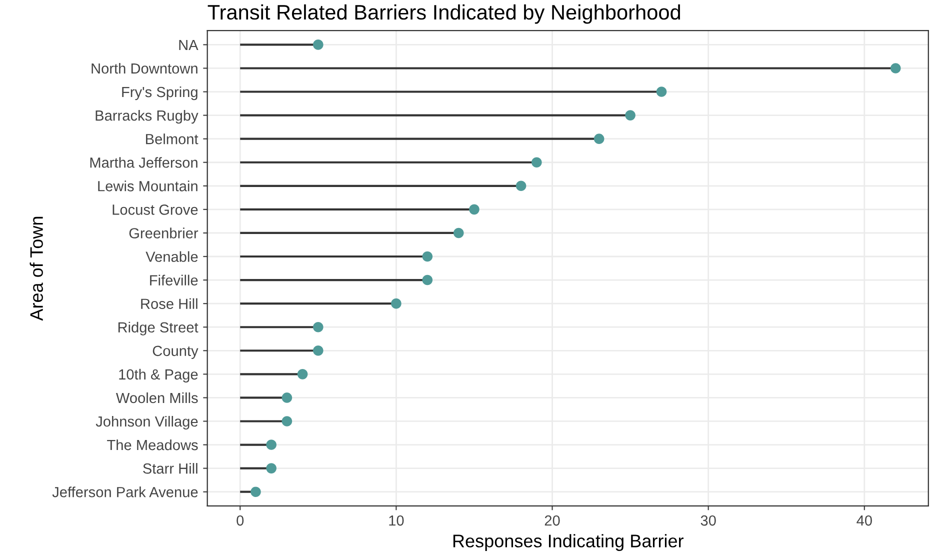 This screenshot has height=556, width=934. Describe the element at coordinates (240, 520) in the screenshot. I see `x-tick-label: 0` at that location.